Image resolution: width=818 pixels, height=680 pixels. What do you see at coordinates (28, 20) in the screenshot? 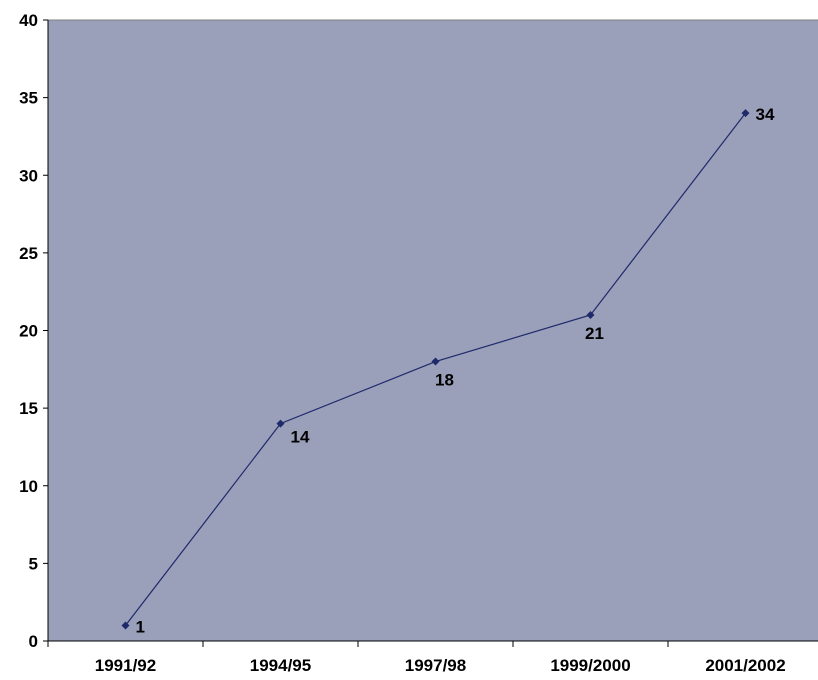
I see `y-tick-label: 40` at bounding box center [28, 20].